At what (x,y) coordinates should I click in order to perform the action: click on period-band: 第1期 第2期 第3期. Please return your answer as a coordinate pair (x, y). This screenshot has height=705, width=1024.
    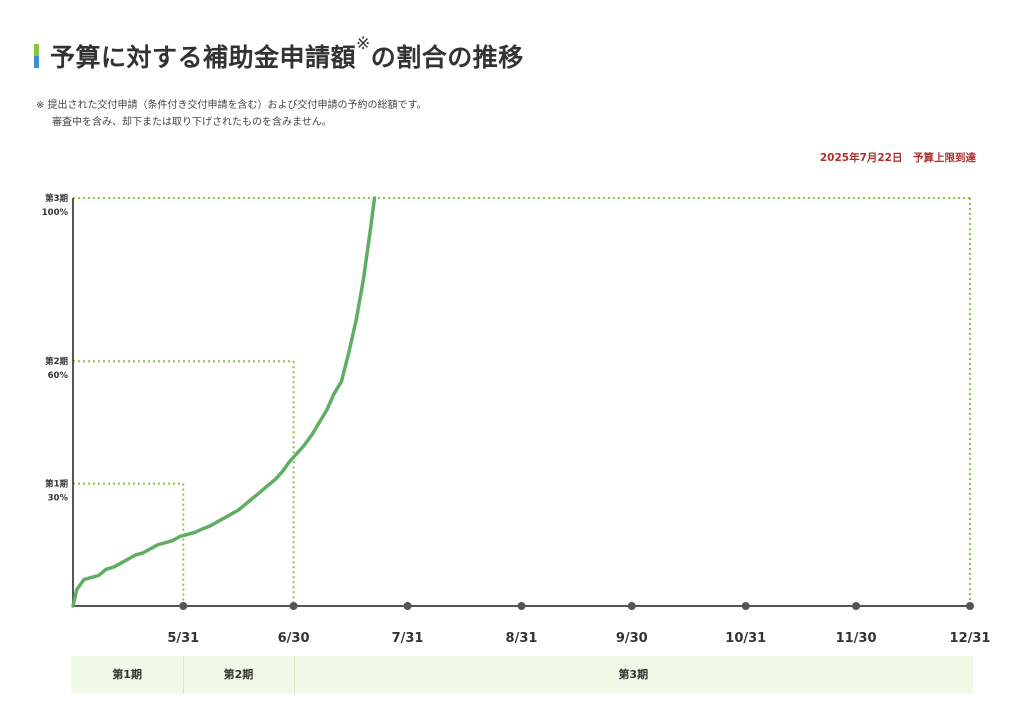
    Looking at the image, I should click on (522, 675).